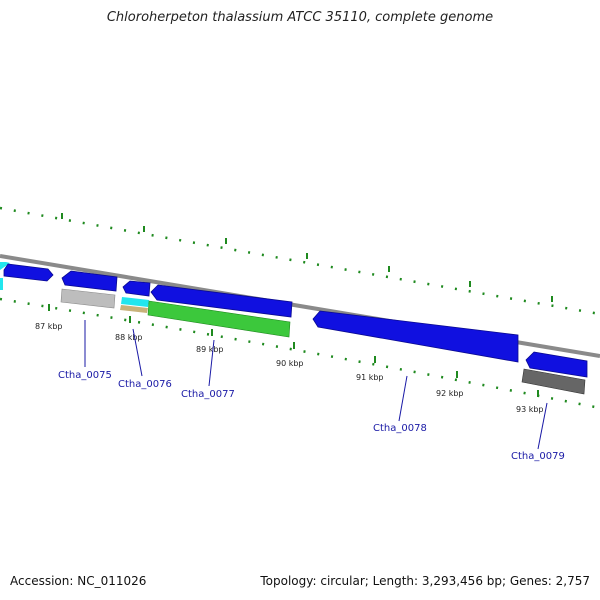 Image resolution: width=600 pixels, height=600 pixels. What do you see at coordinates (129, 337) in the screenshot?
I see `scale-label: 88 kbp` at bounding box center [129, 337].